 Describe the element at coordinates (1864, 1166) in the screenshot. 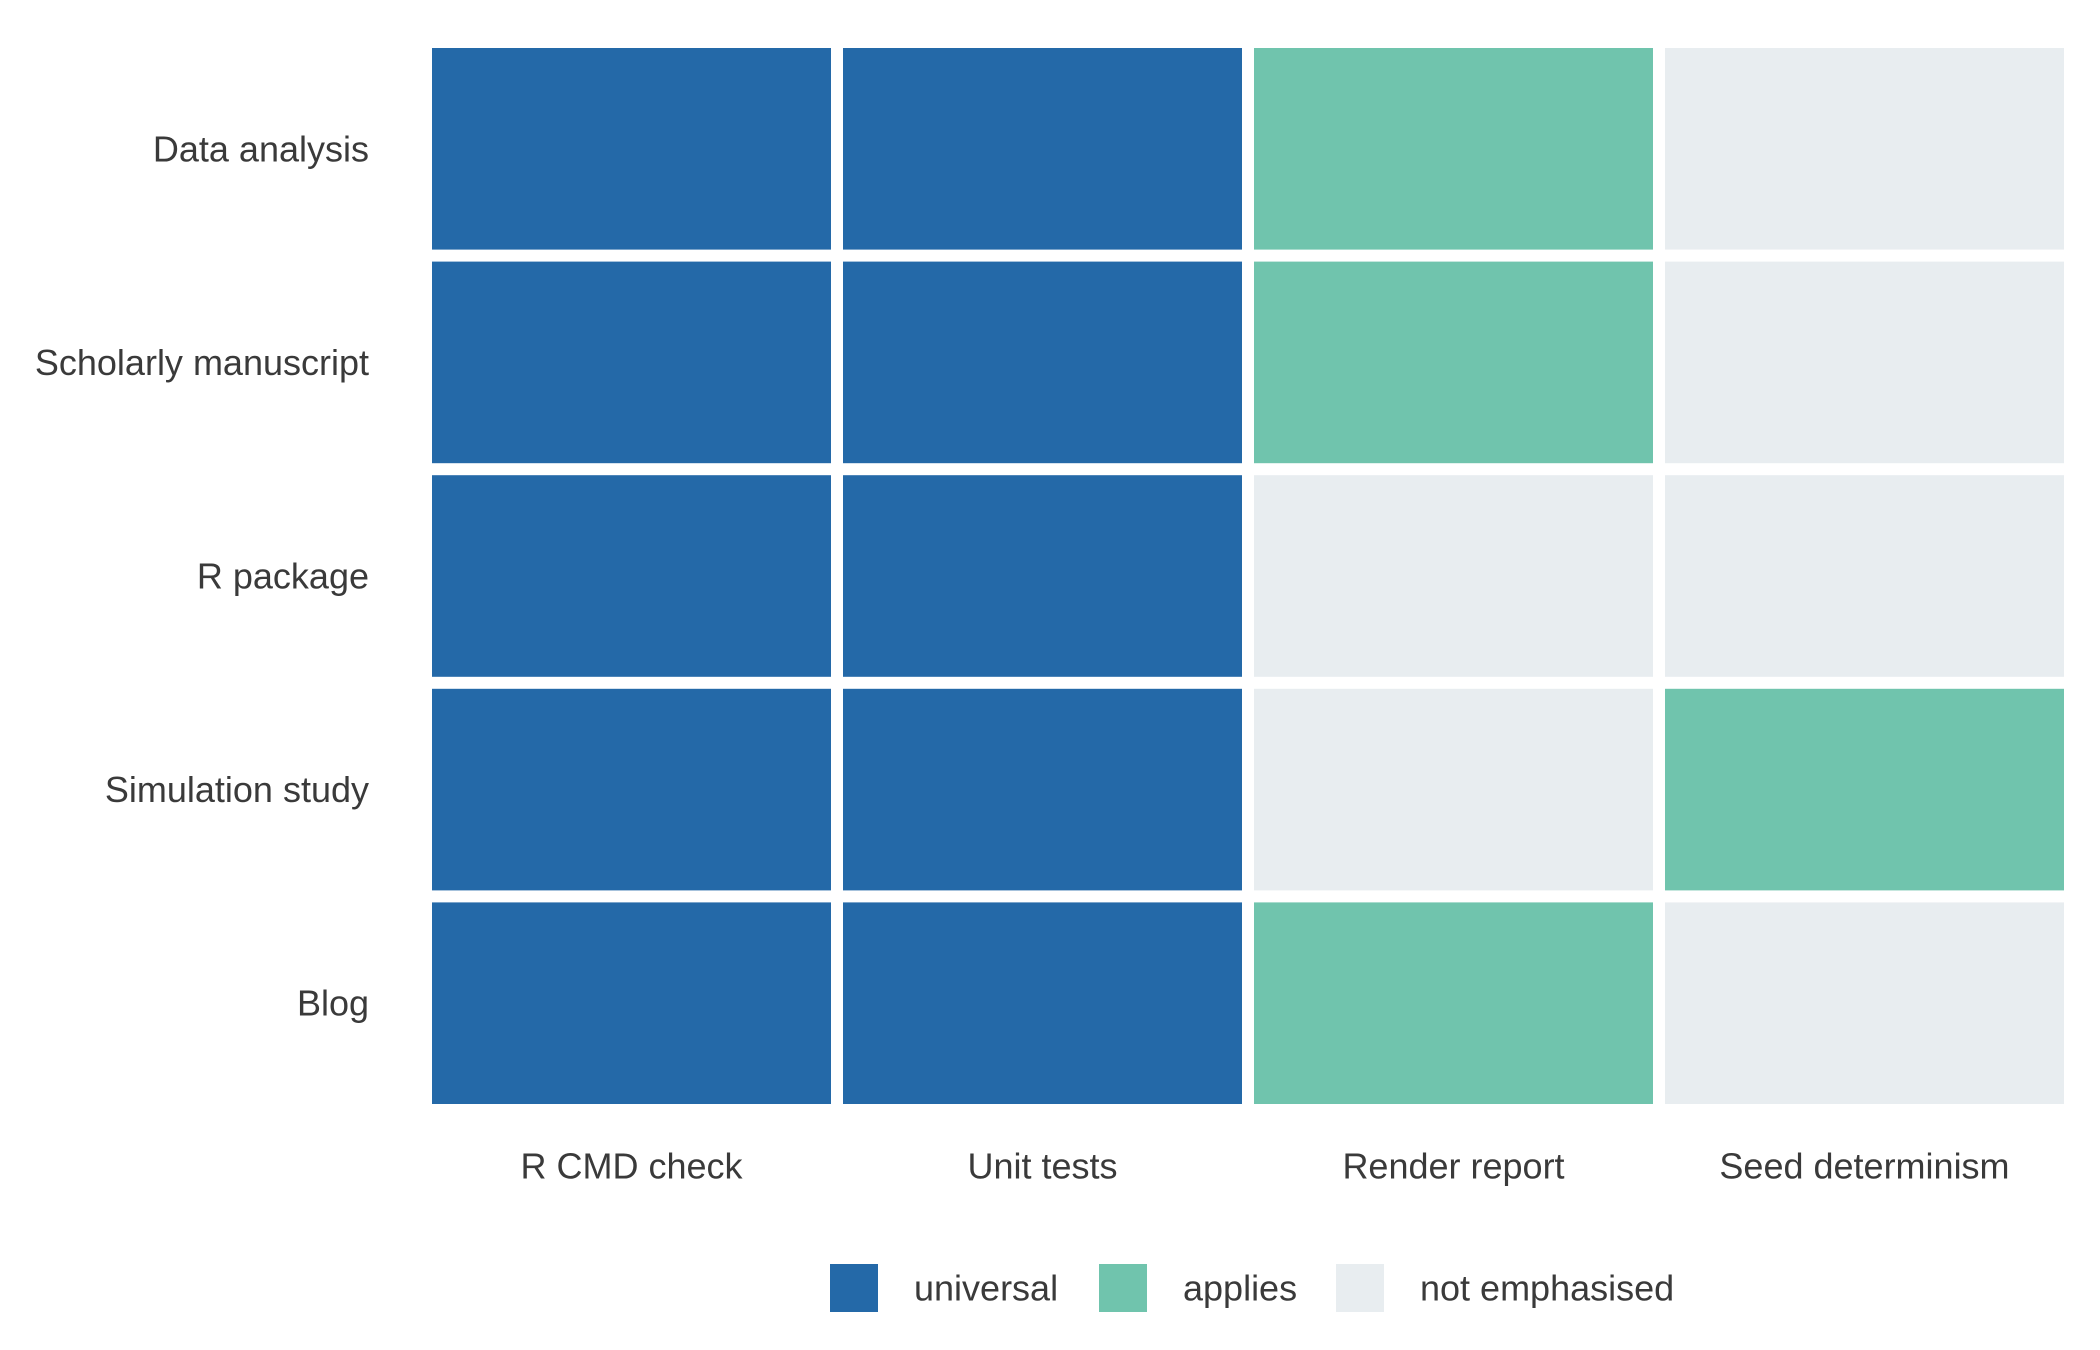

I see `x-tick-label: Seed determinism` at that location.